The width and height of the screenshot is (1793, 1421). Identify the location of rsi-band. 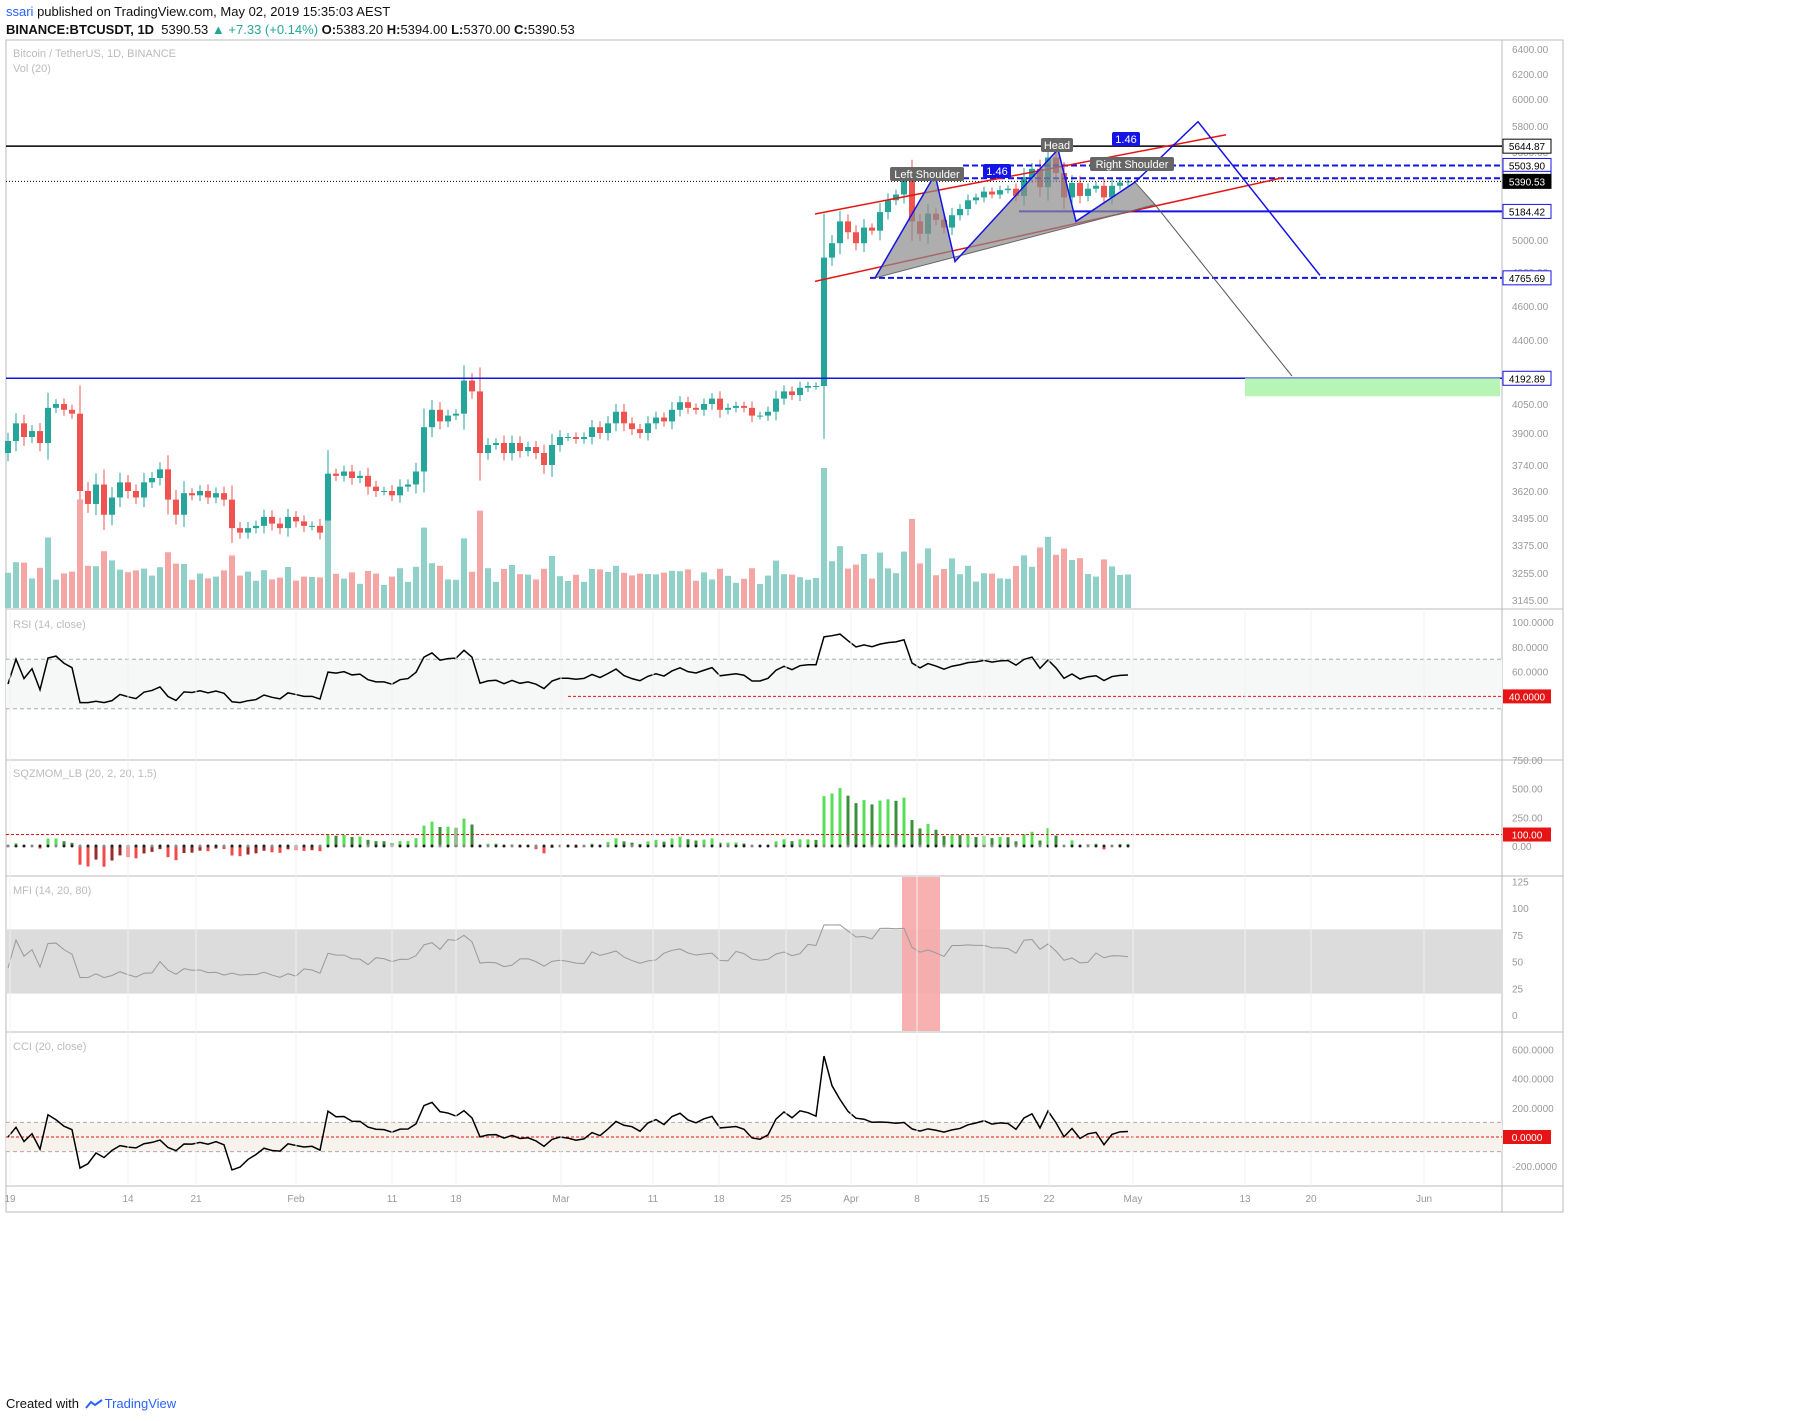
(754, 684).